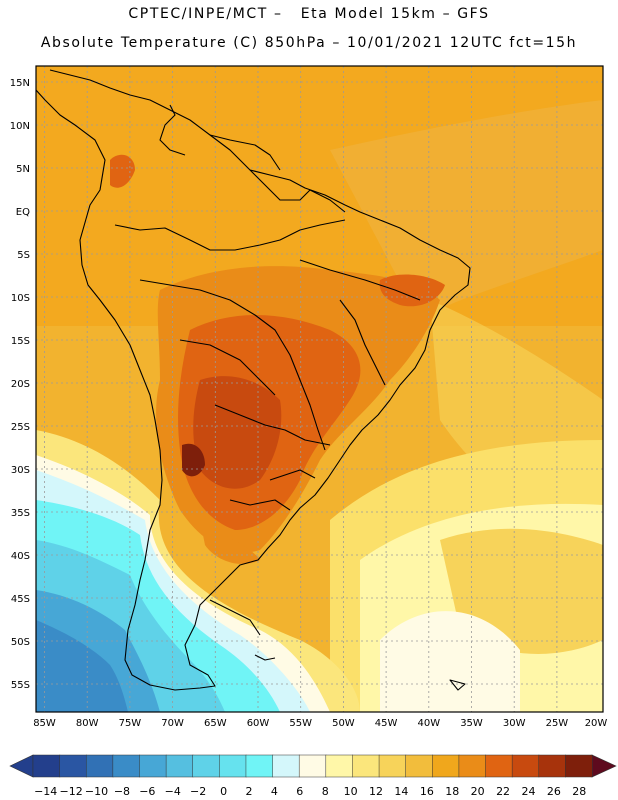 Image resolution: width=618 pixels, height=800 pixels. I want to click on colorbar-label: 0, so click(223, 791).